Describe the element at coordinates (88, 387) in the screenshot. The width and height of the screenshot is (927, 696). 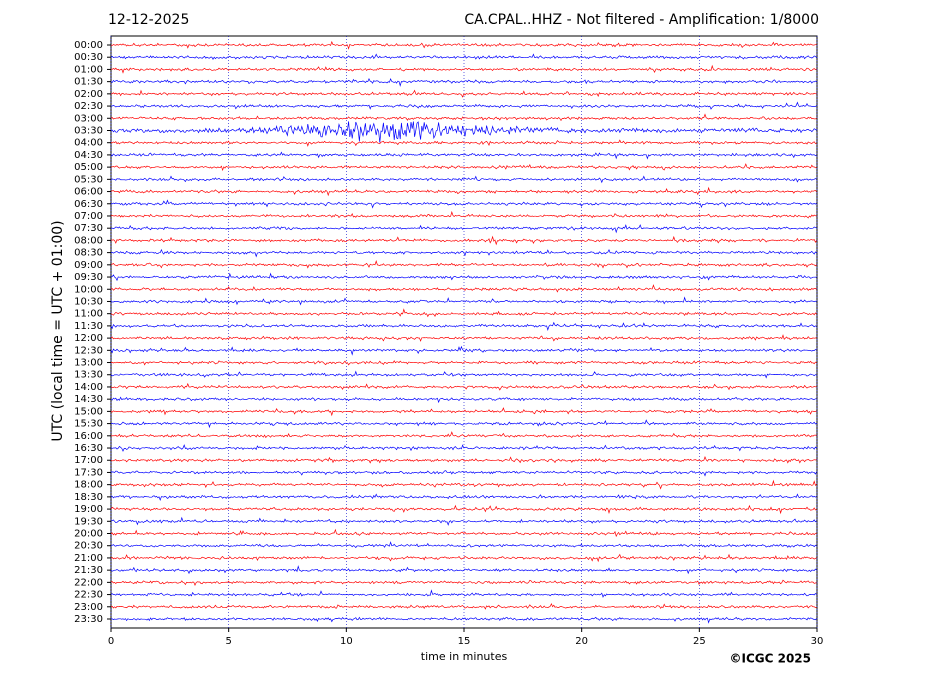
I see `y-tick-label: 14:00` at that location.